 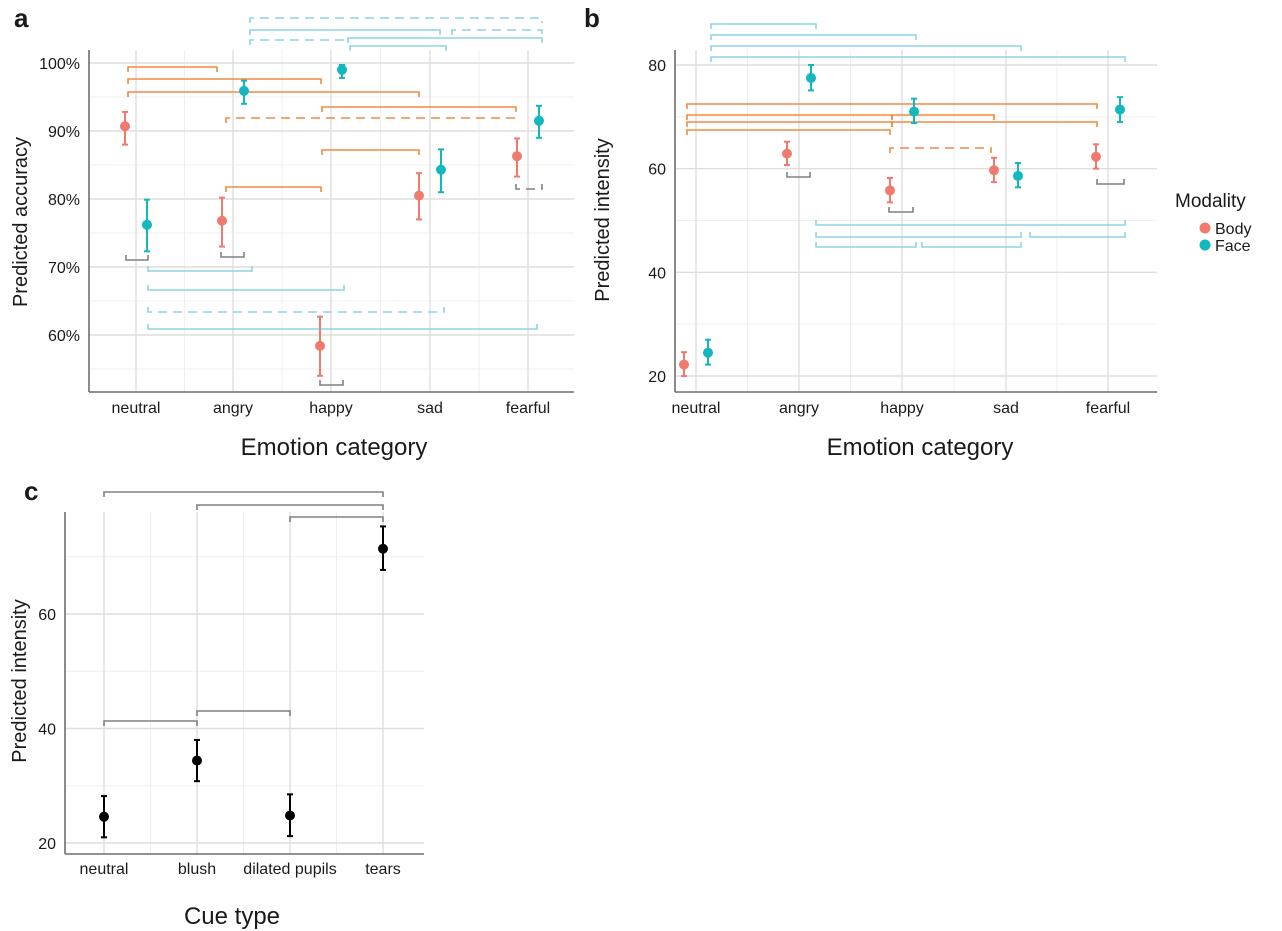 What do you see at coordinates (708, 352) in the screenshot?
I see `point-face-neutral` at bounding box center [708, 352].